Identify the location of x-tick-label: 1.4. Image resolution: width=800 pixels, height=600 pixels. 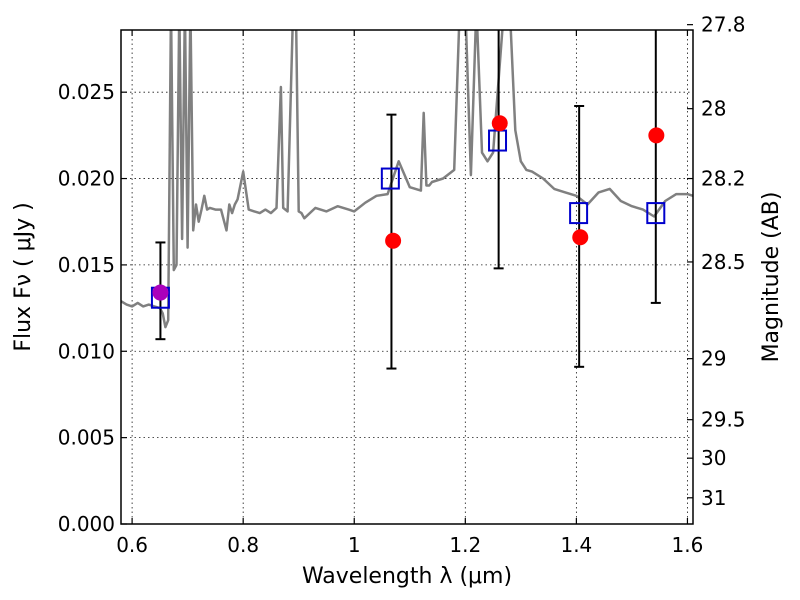
(576, 545).